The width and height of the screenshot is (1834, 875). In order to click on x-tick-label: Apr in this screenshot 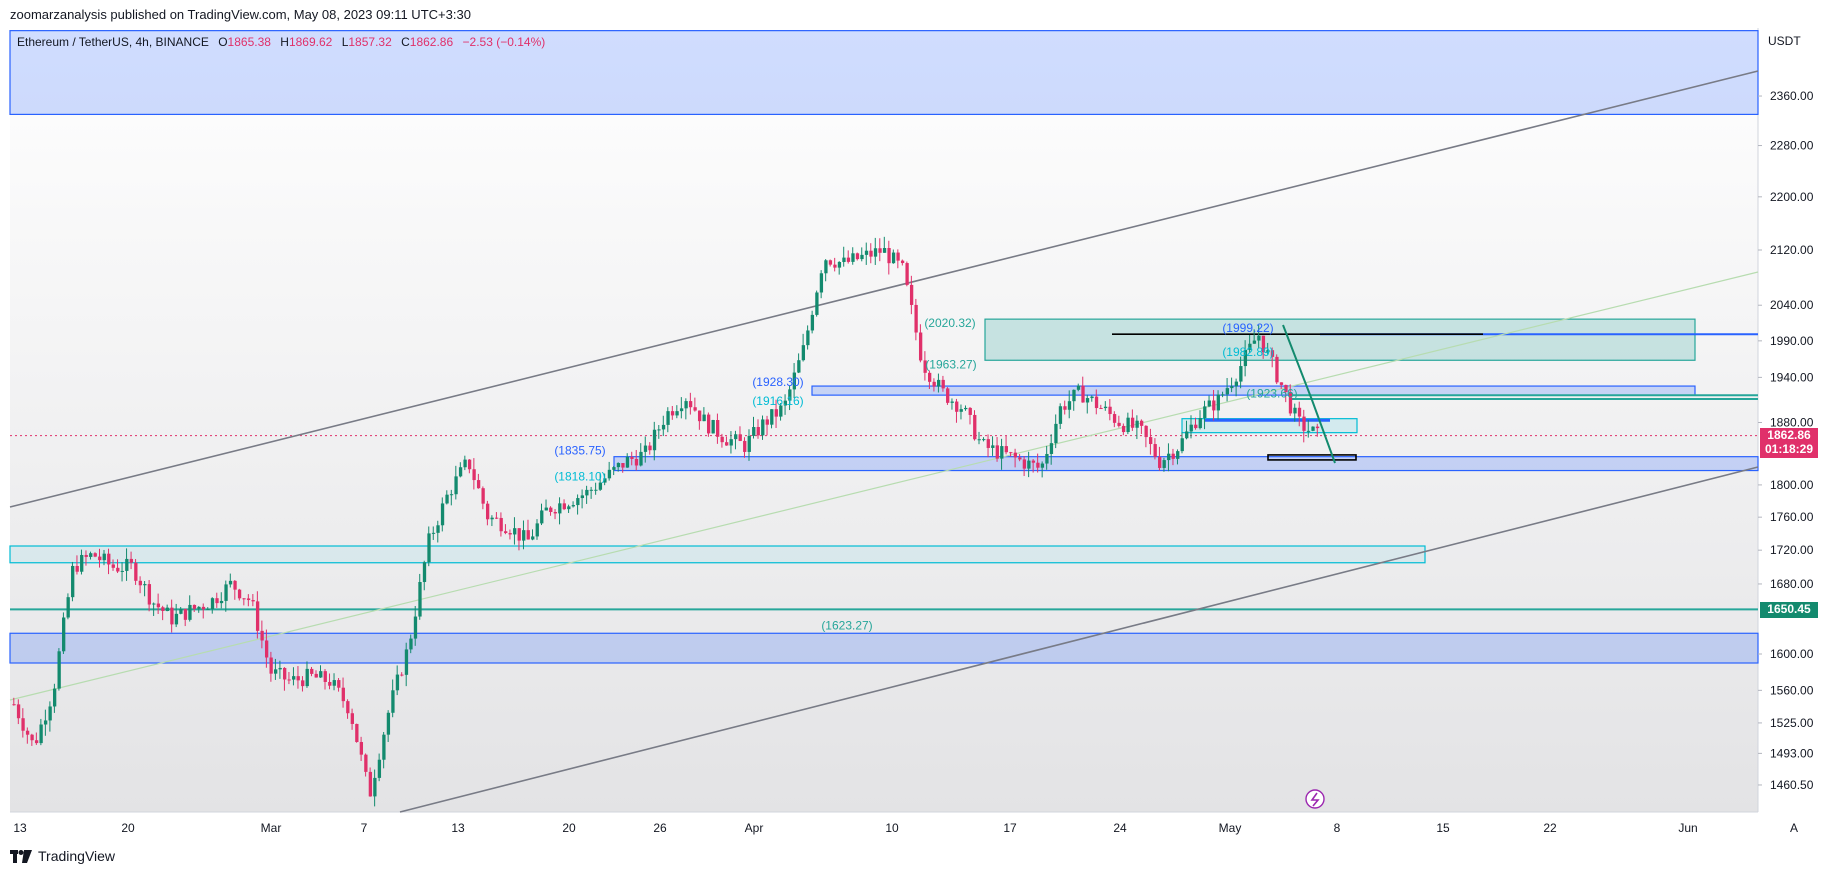, I will do `click(754, 828)`.